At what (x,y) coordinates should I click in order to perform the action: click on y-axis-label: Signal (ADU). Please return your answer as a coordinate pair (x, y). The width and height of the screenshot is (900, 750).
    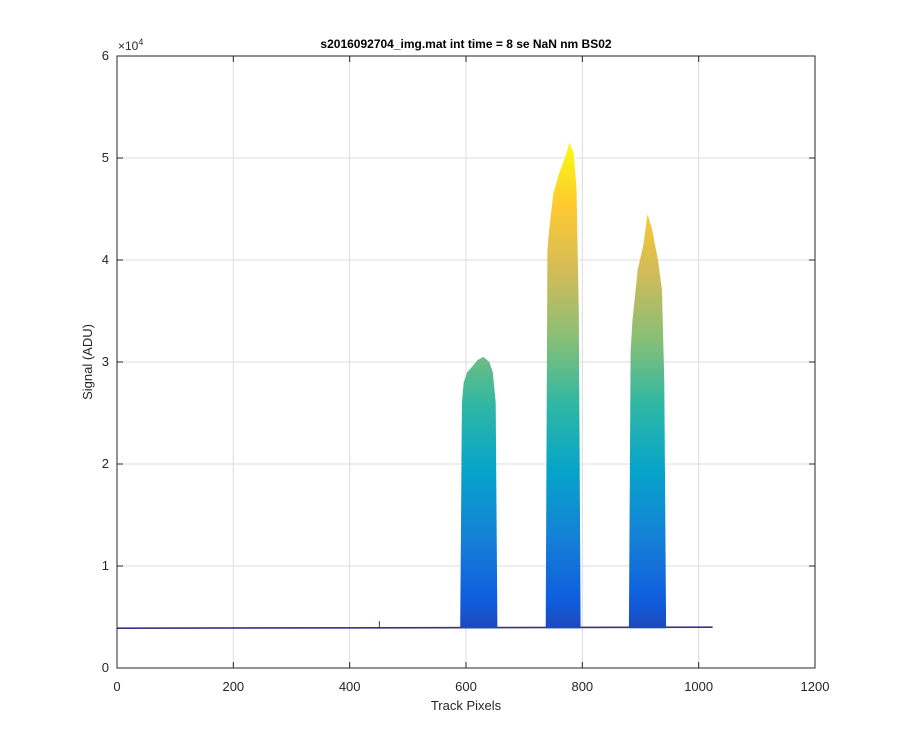
    Looking at the image, I should click on (87, 362).